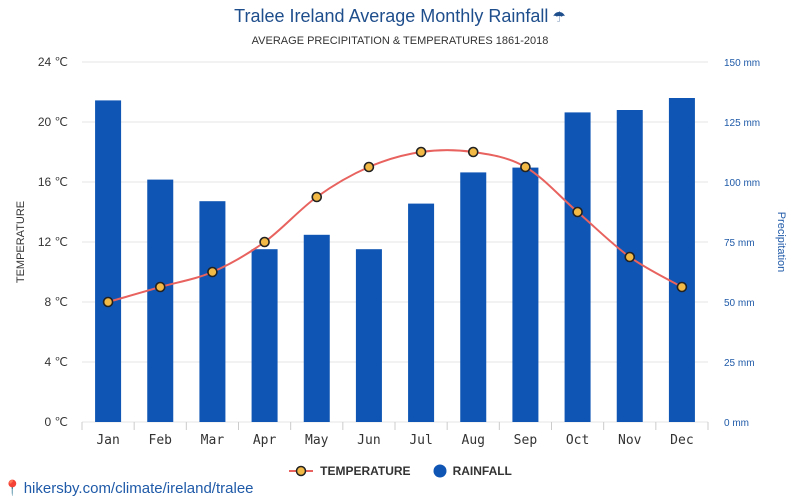  Describe the element at coordinates (56, 302) in the screenshot. I see `y-tick-label-left: 8 ℃` at that location.